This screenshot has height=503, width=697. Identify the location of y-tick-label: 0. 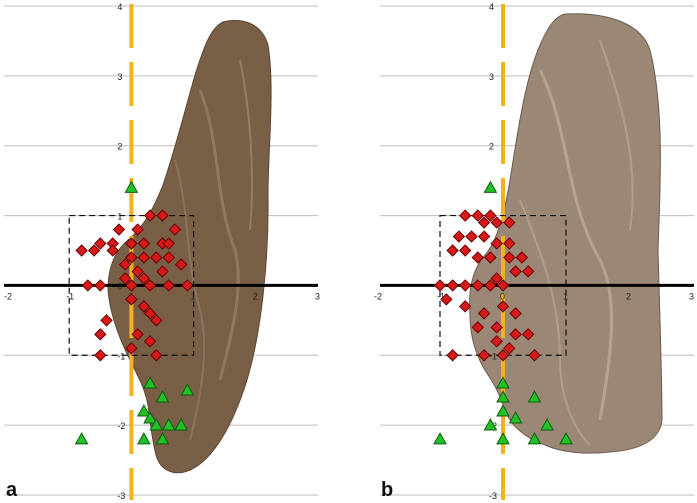
(119, 286).